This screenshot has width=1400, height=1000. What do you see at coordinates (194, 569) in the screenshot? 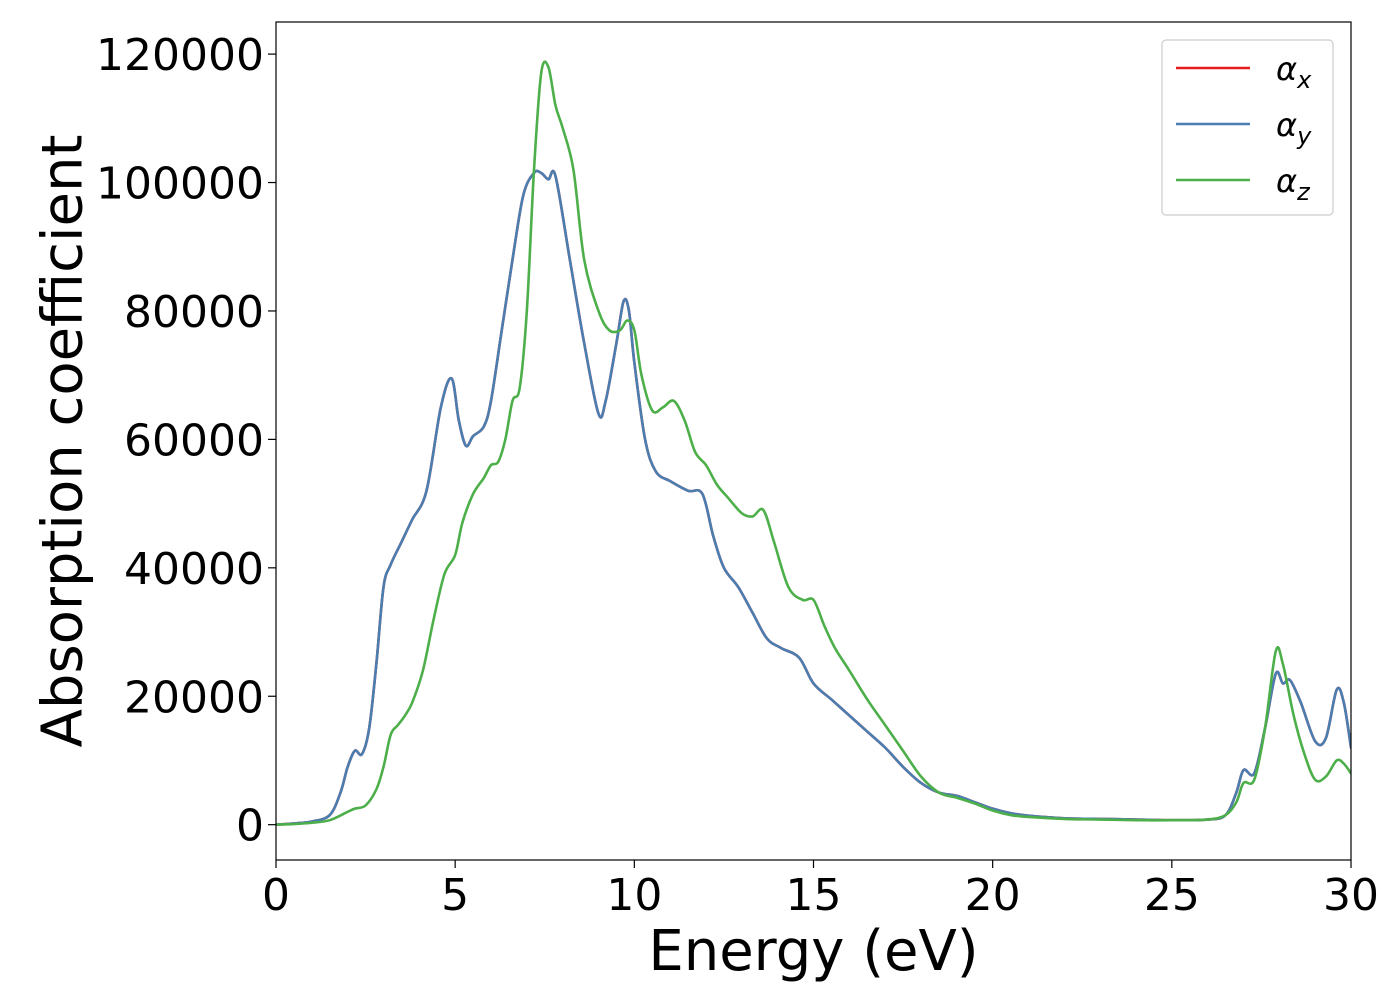
I see `y-tick-label: 40000` at bounding box center [194, 569].